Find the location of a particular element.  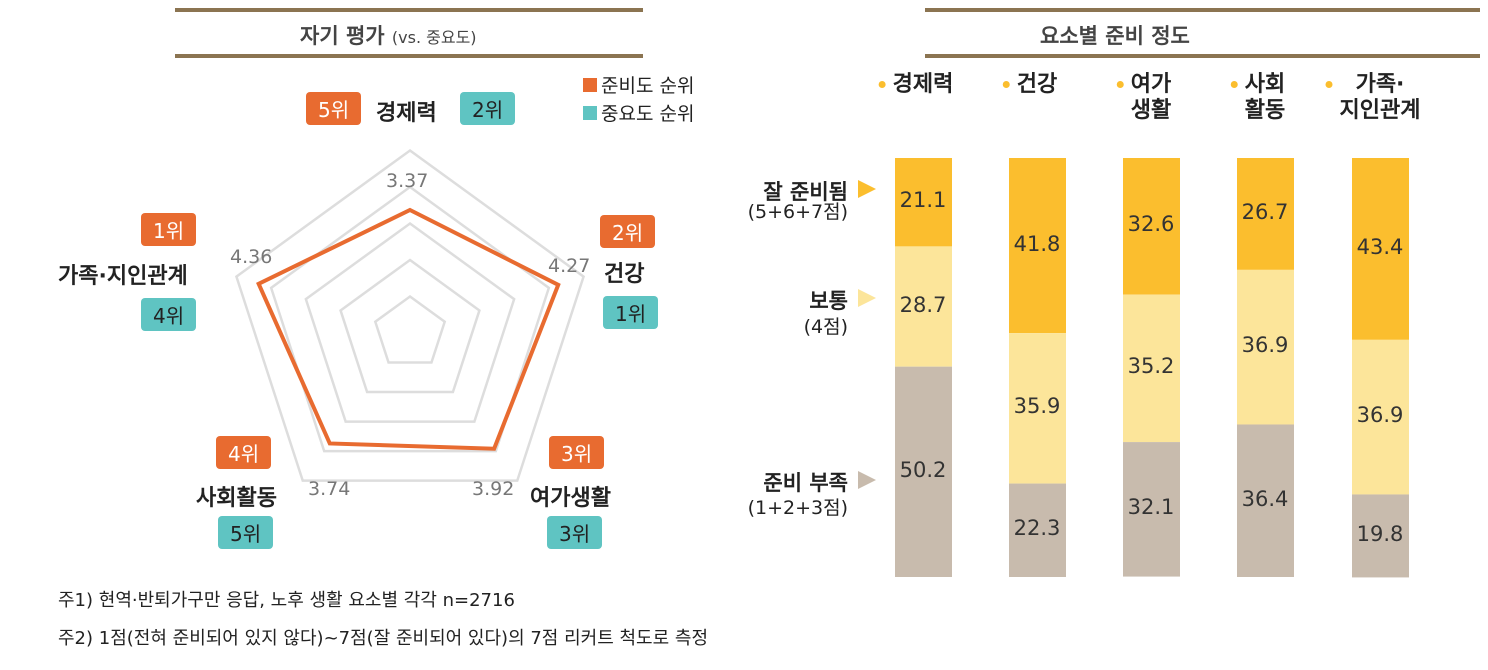

bar-value-label: 32.1 is located at coordinates (1151, 507).